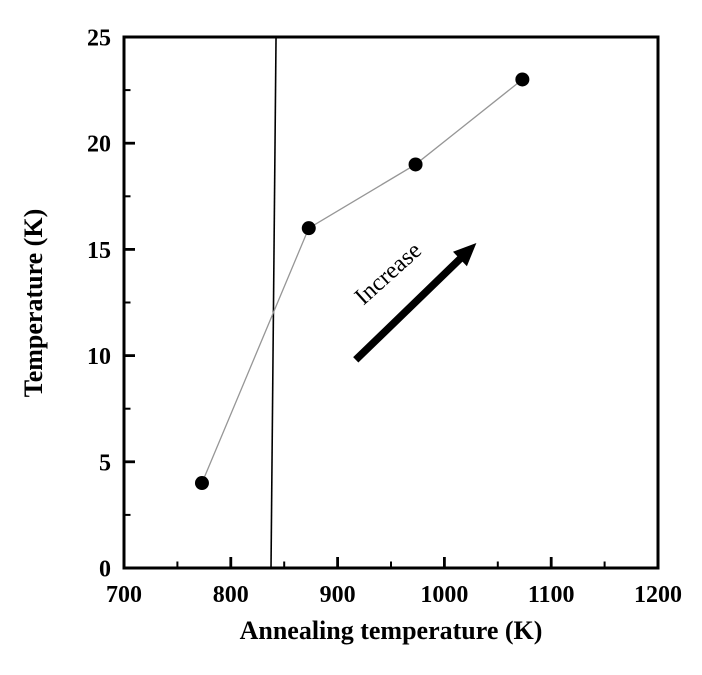 The width and height of the screenshot is (702, 675). Describe the element at coordinates (273, 302) in the screenshot. I see `vertical-reference-line` at that location.